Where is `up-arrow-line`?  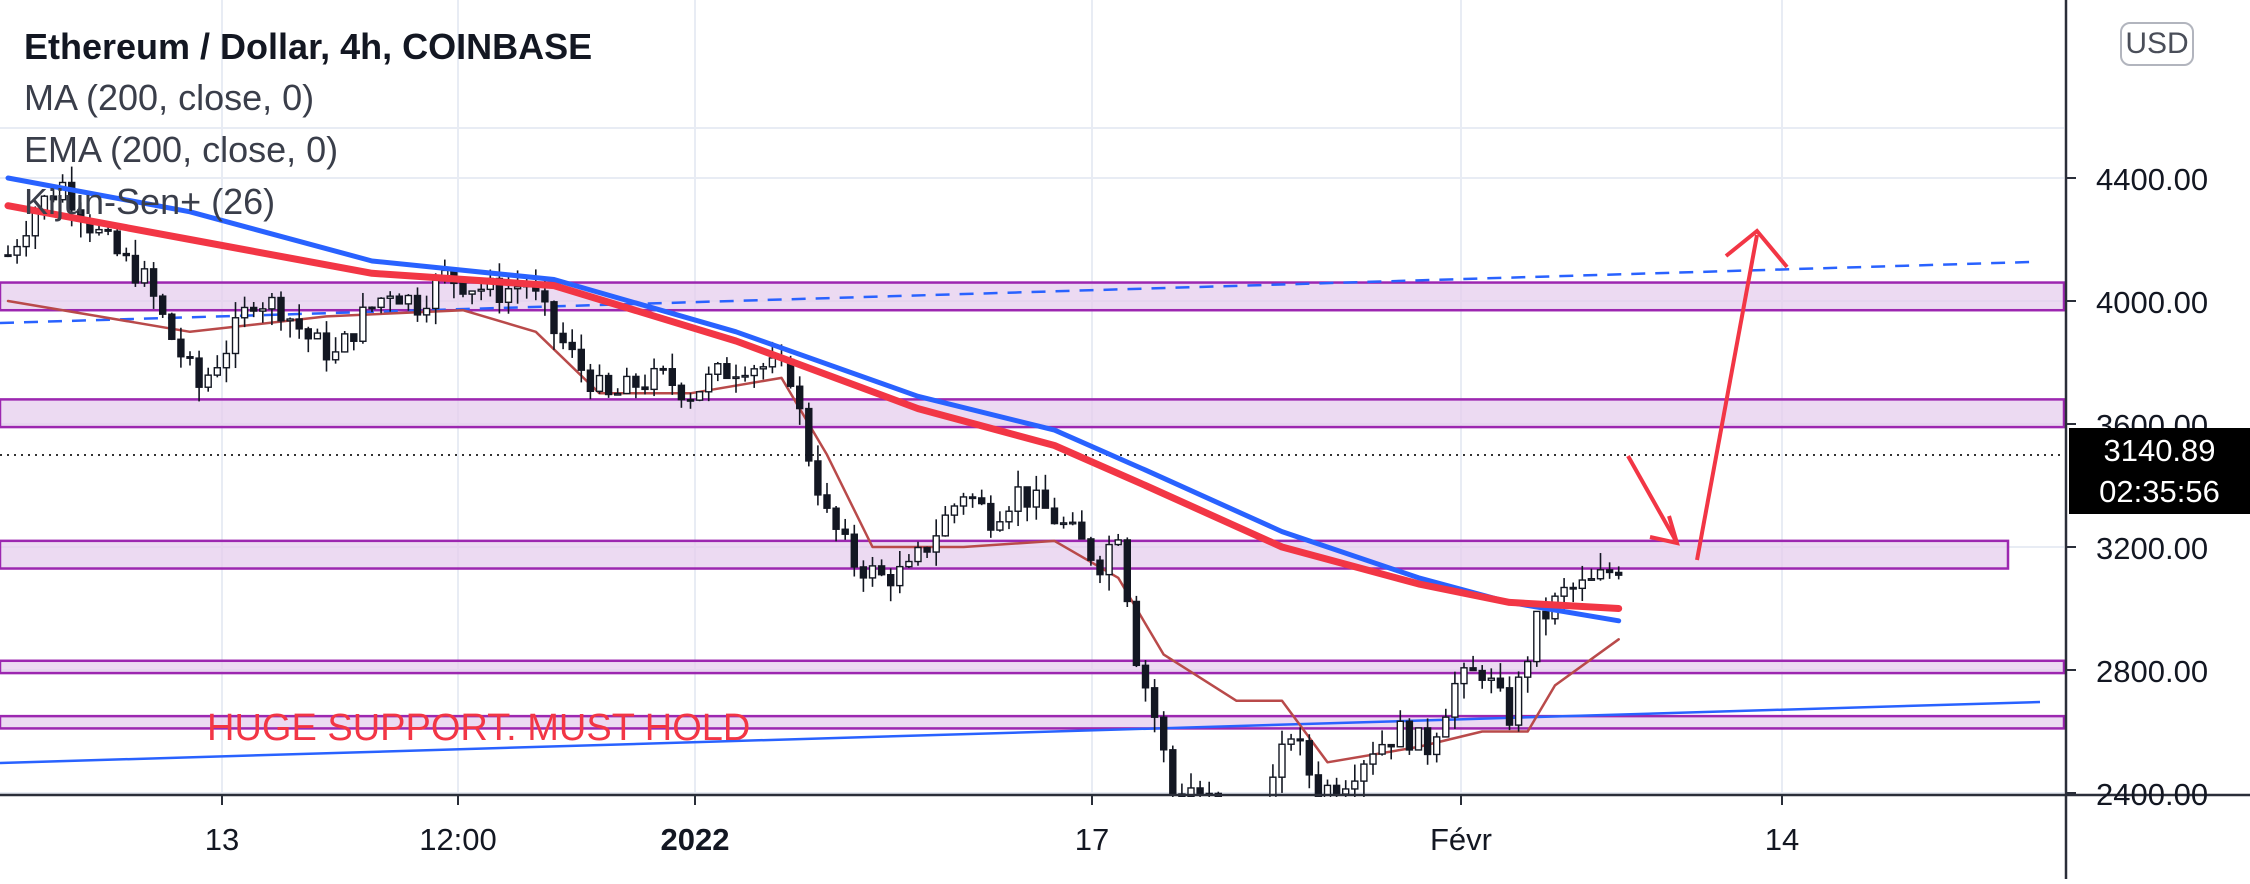 up-arrow-line is located at coordinates (1727, 397).